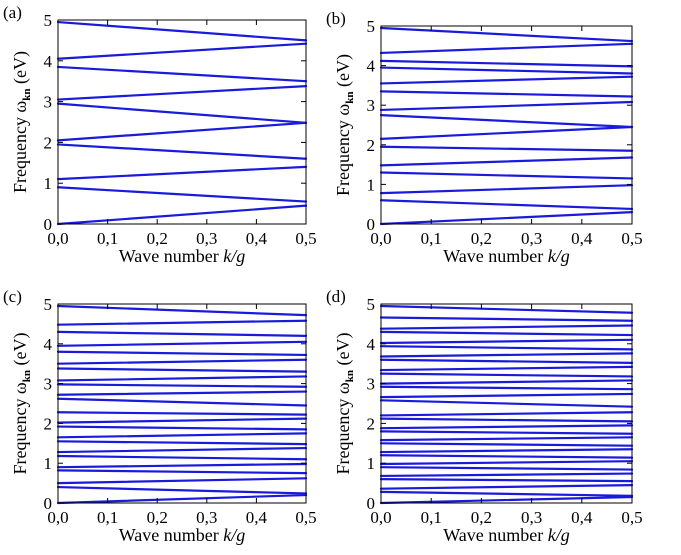  I want to click on y-tick-label: 1, so click(48, 183).